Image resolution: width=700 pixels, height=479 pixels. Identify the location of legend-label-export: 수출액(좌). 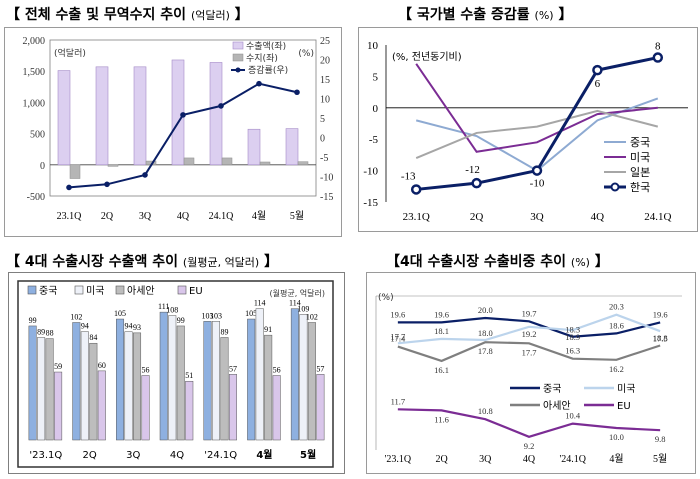
(266, 46).